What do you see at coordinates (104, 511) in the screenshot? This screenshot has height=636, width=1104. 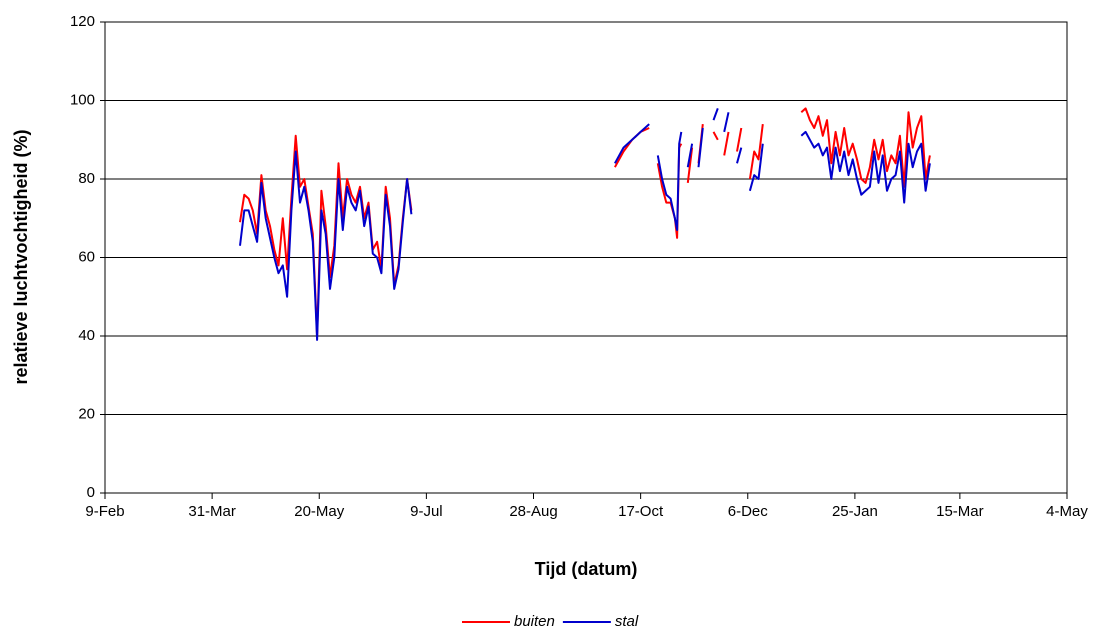 I see `x-tick-label: 9-Feb` at bounding box center [104, 511].